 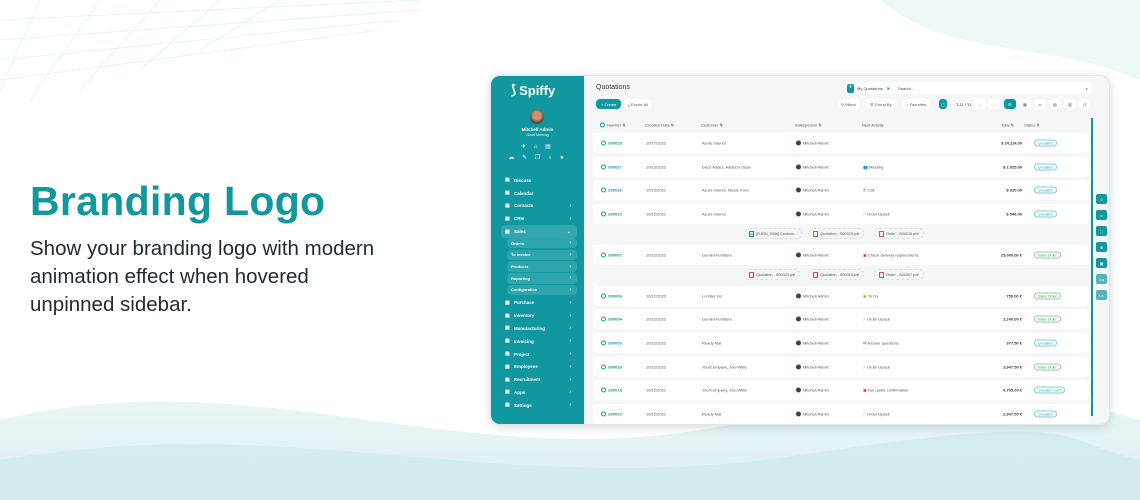 What do you see at coordinates (994, 104) in the screenshot?
I see `next-page-button: →` at bounding box center [994, 104].